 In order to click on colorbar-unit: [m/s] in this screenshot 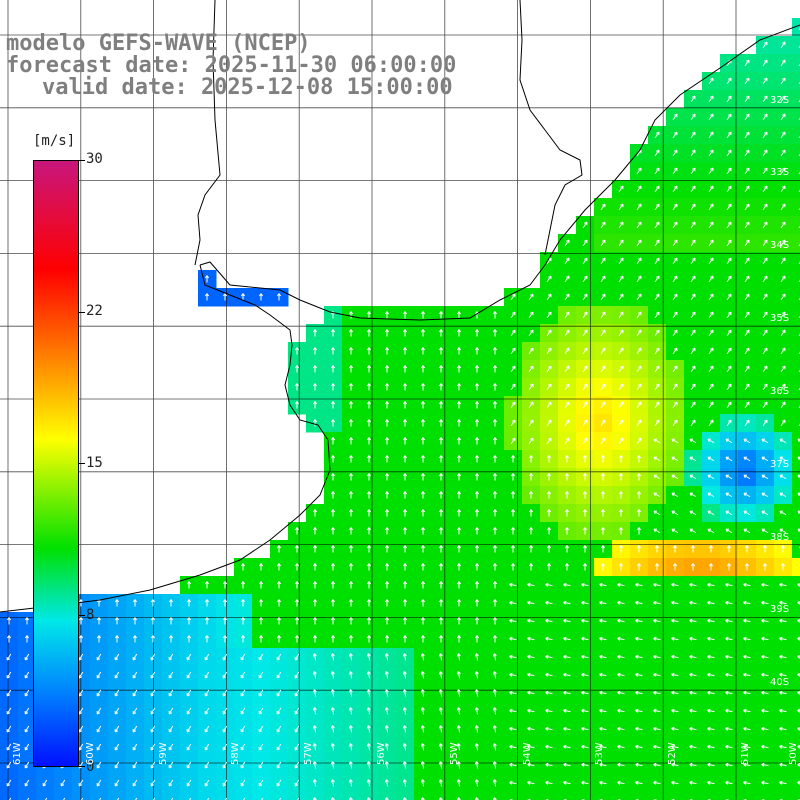, I will do `click(54, 141)`.